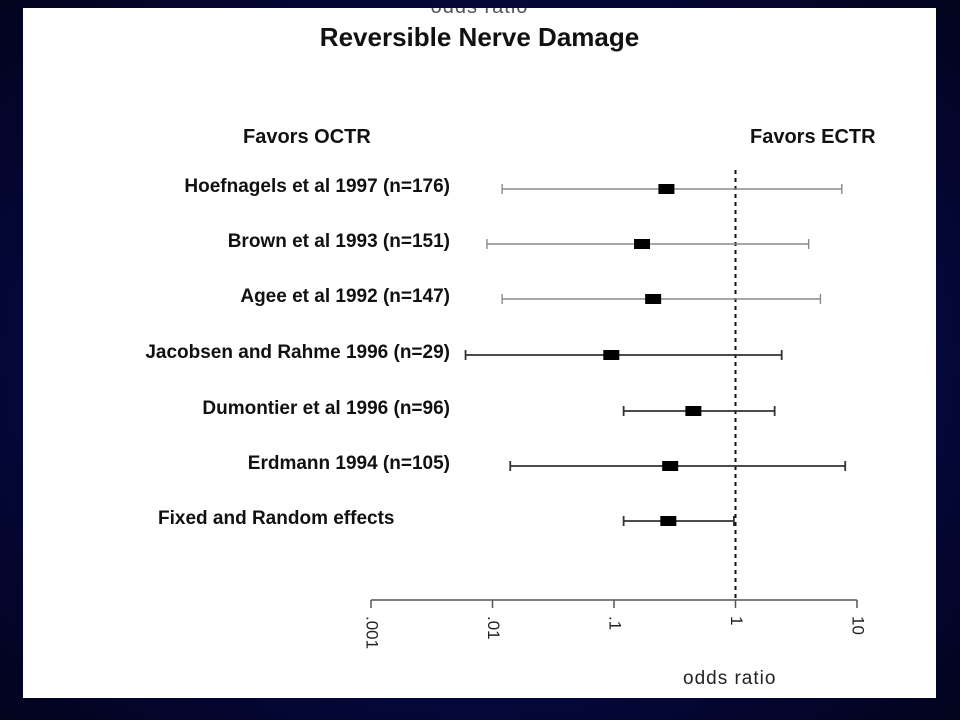 This screenshot has width=960, height=720. What do you see at coordinates (297, 352) in the screenshot?
I see `study-label: Jacobsen and Rahme 1996 (n=29)` at bounding box center [297, 352].